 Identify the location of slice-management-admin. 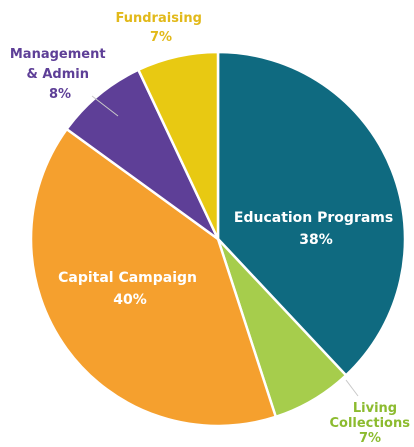
(142, 154).